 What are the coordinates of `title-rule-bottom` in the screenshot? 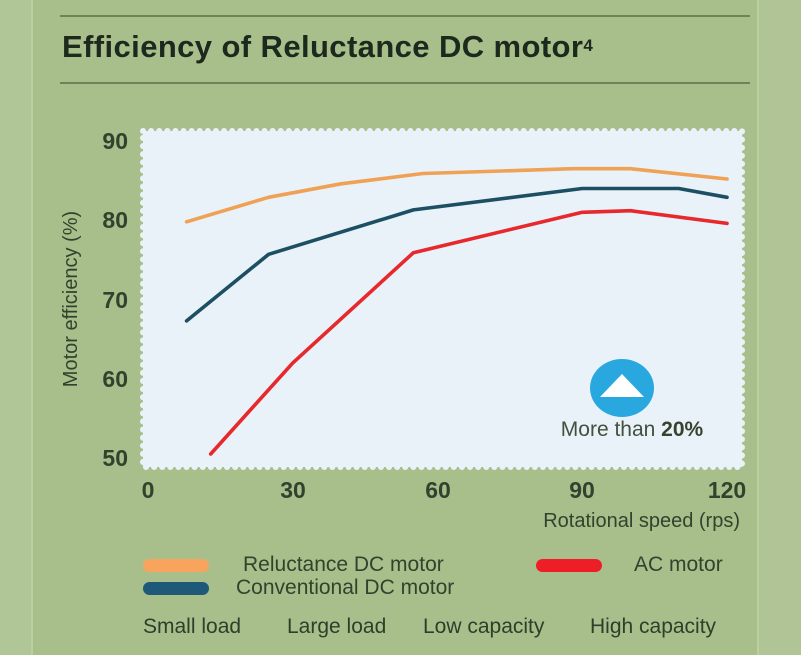 It's located at (405, 83).